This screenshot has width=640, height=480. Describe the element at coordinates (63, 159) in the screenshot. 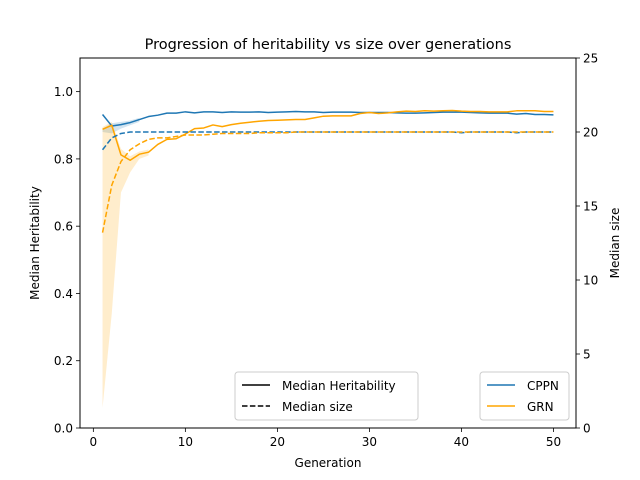

I see `y-tick-label: 0.8` at that location.